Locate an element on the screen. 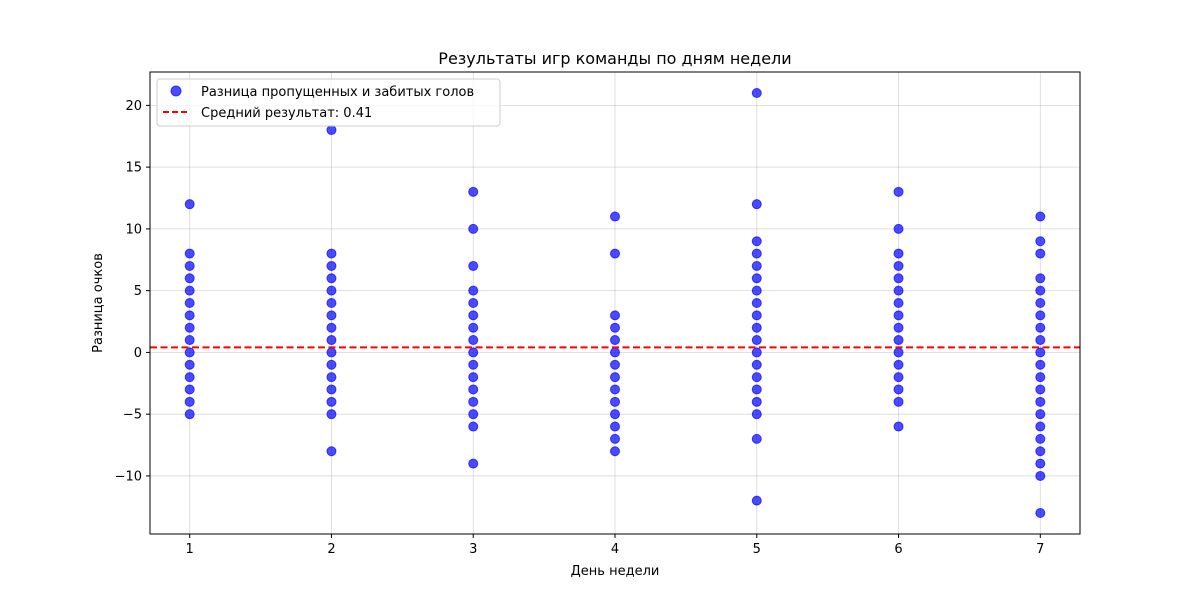 Image resolution: width=1200 pixels, height=600 pixels. y-tick-label: 20 is located at coordinates (133, 106).